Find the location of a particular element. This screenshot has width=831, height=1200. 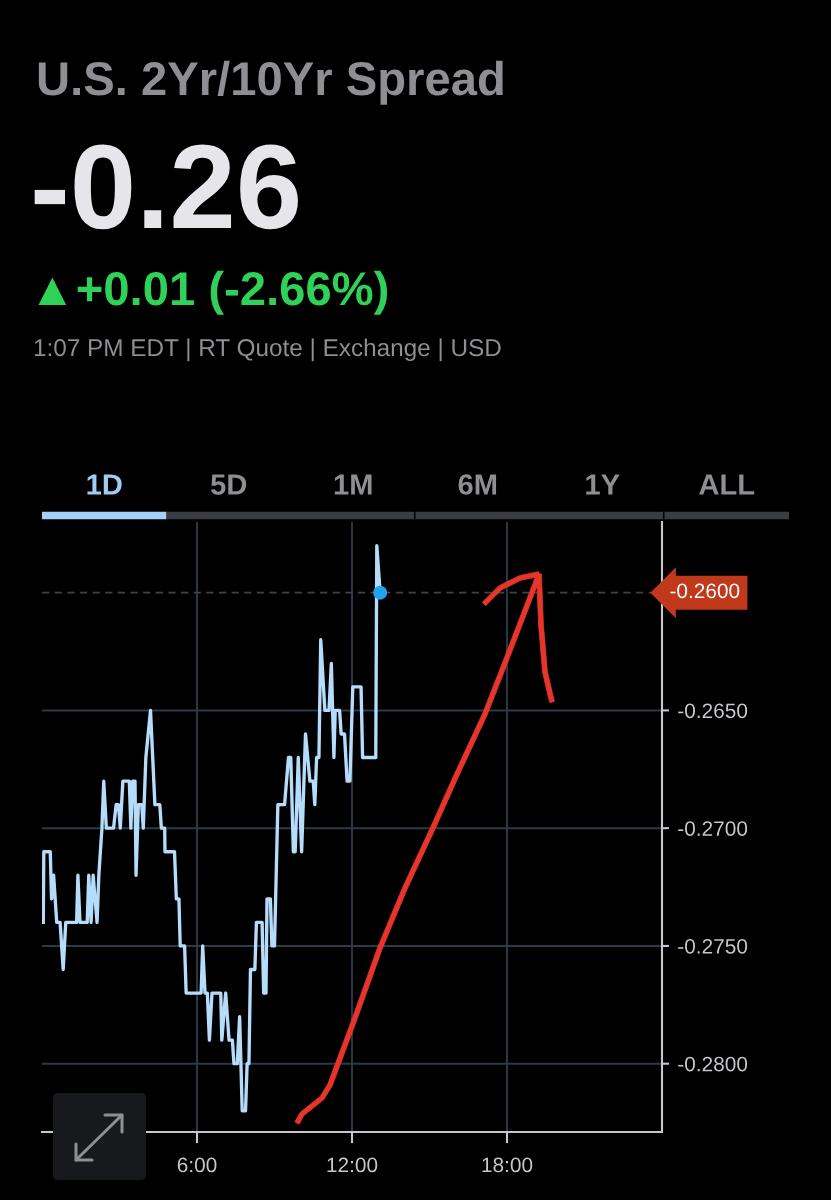

text: 1Y is located at coordinates (603, 484).